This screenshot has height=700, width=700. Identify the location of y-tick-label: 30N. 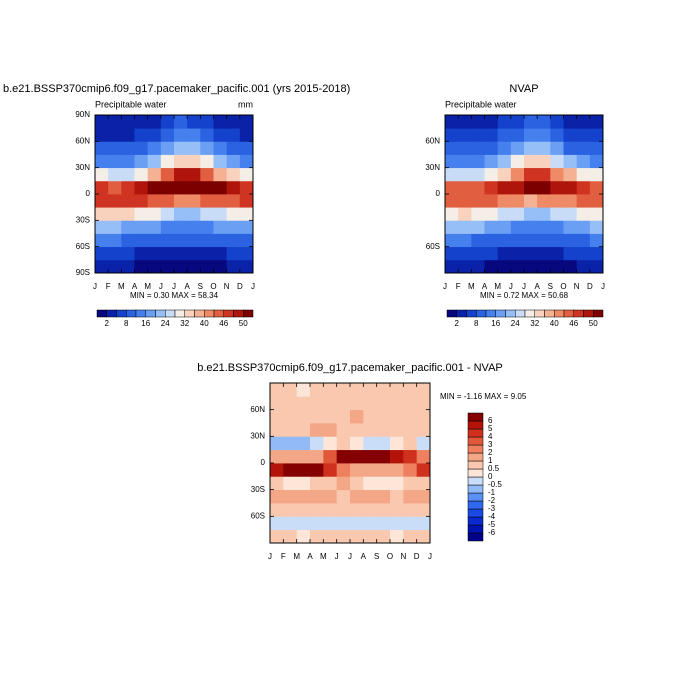
(82, 167).